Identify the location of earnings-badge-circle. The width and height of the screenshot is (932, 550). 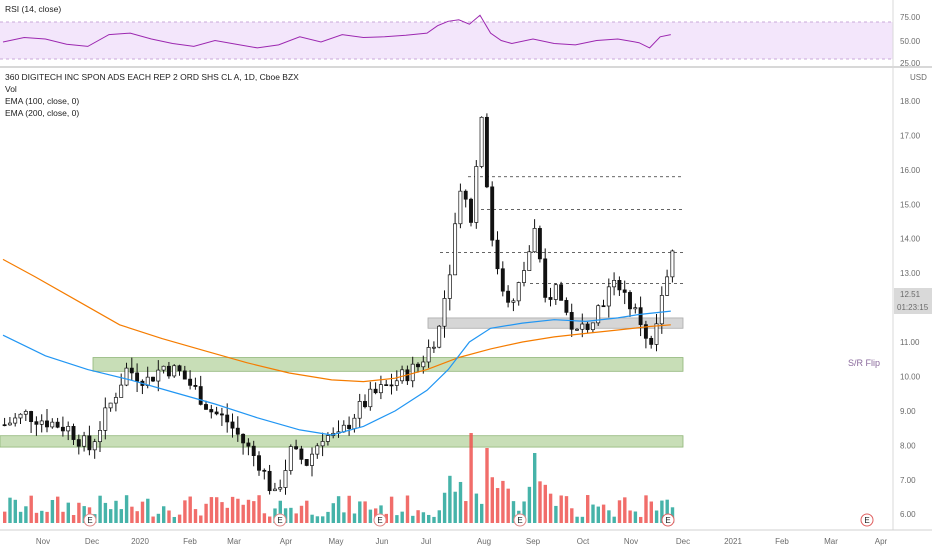
(90, 520).